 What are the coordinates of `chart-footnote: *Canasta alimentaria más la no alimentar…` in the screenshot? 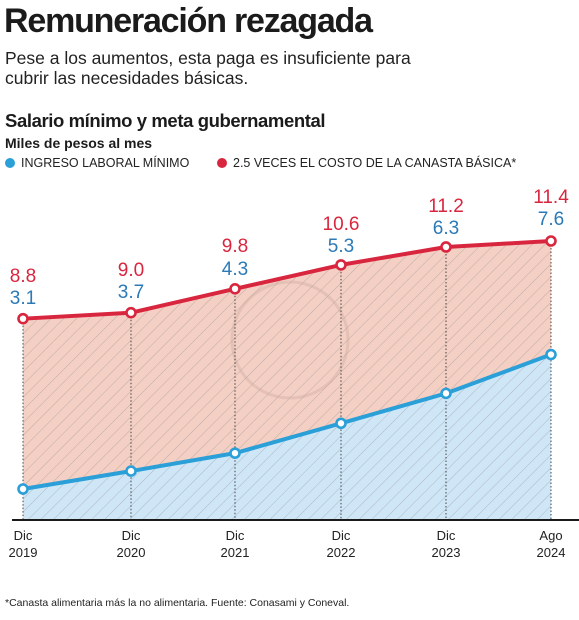 It's located at (177, 603).